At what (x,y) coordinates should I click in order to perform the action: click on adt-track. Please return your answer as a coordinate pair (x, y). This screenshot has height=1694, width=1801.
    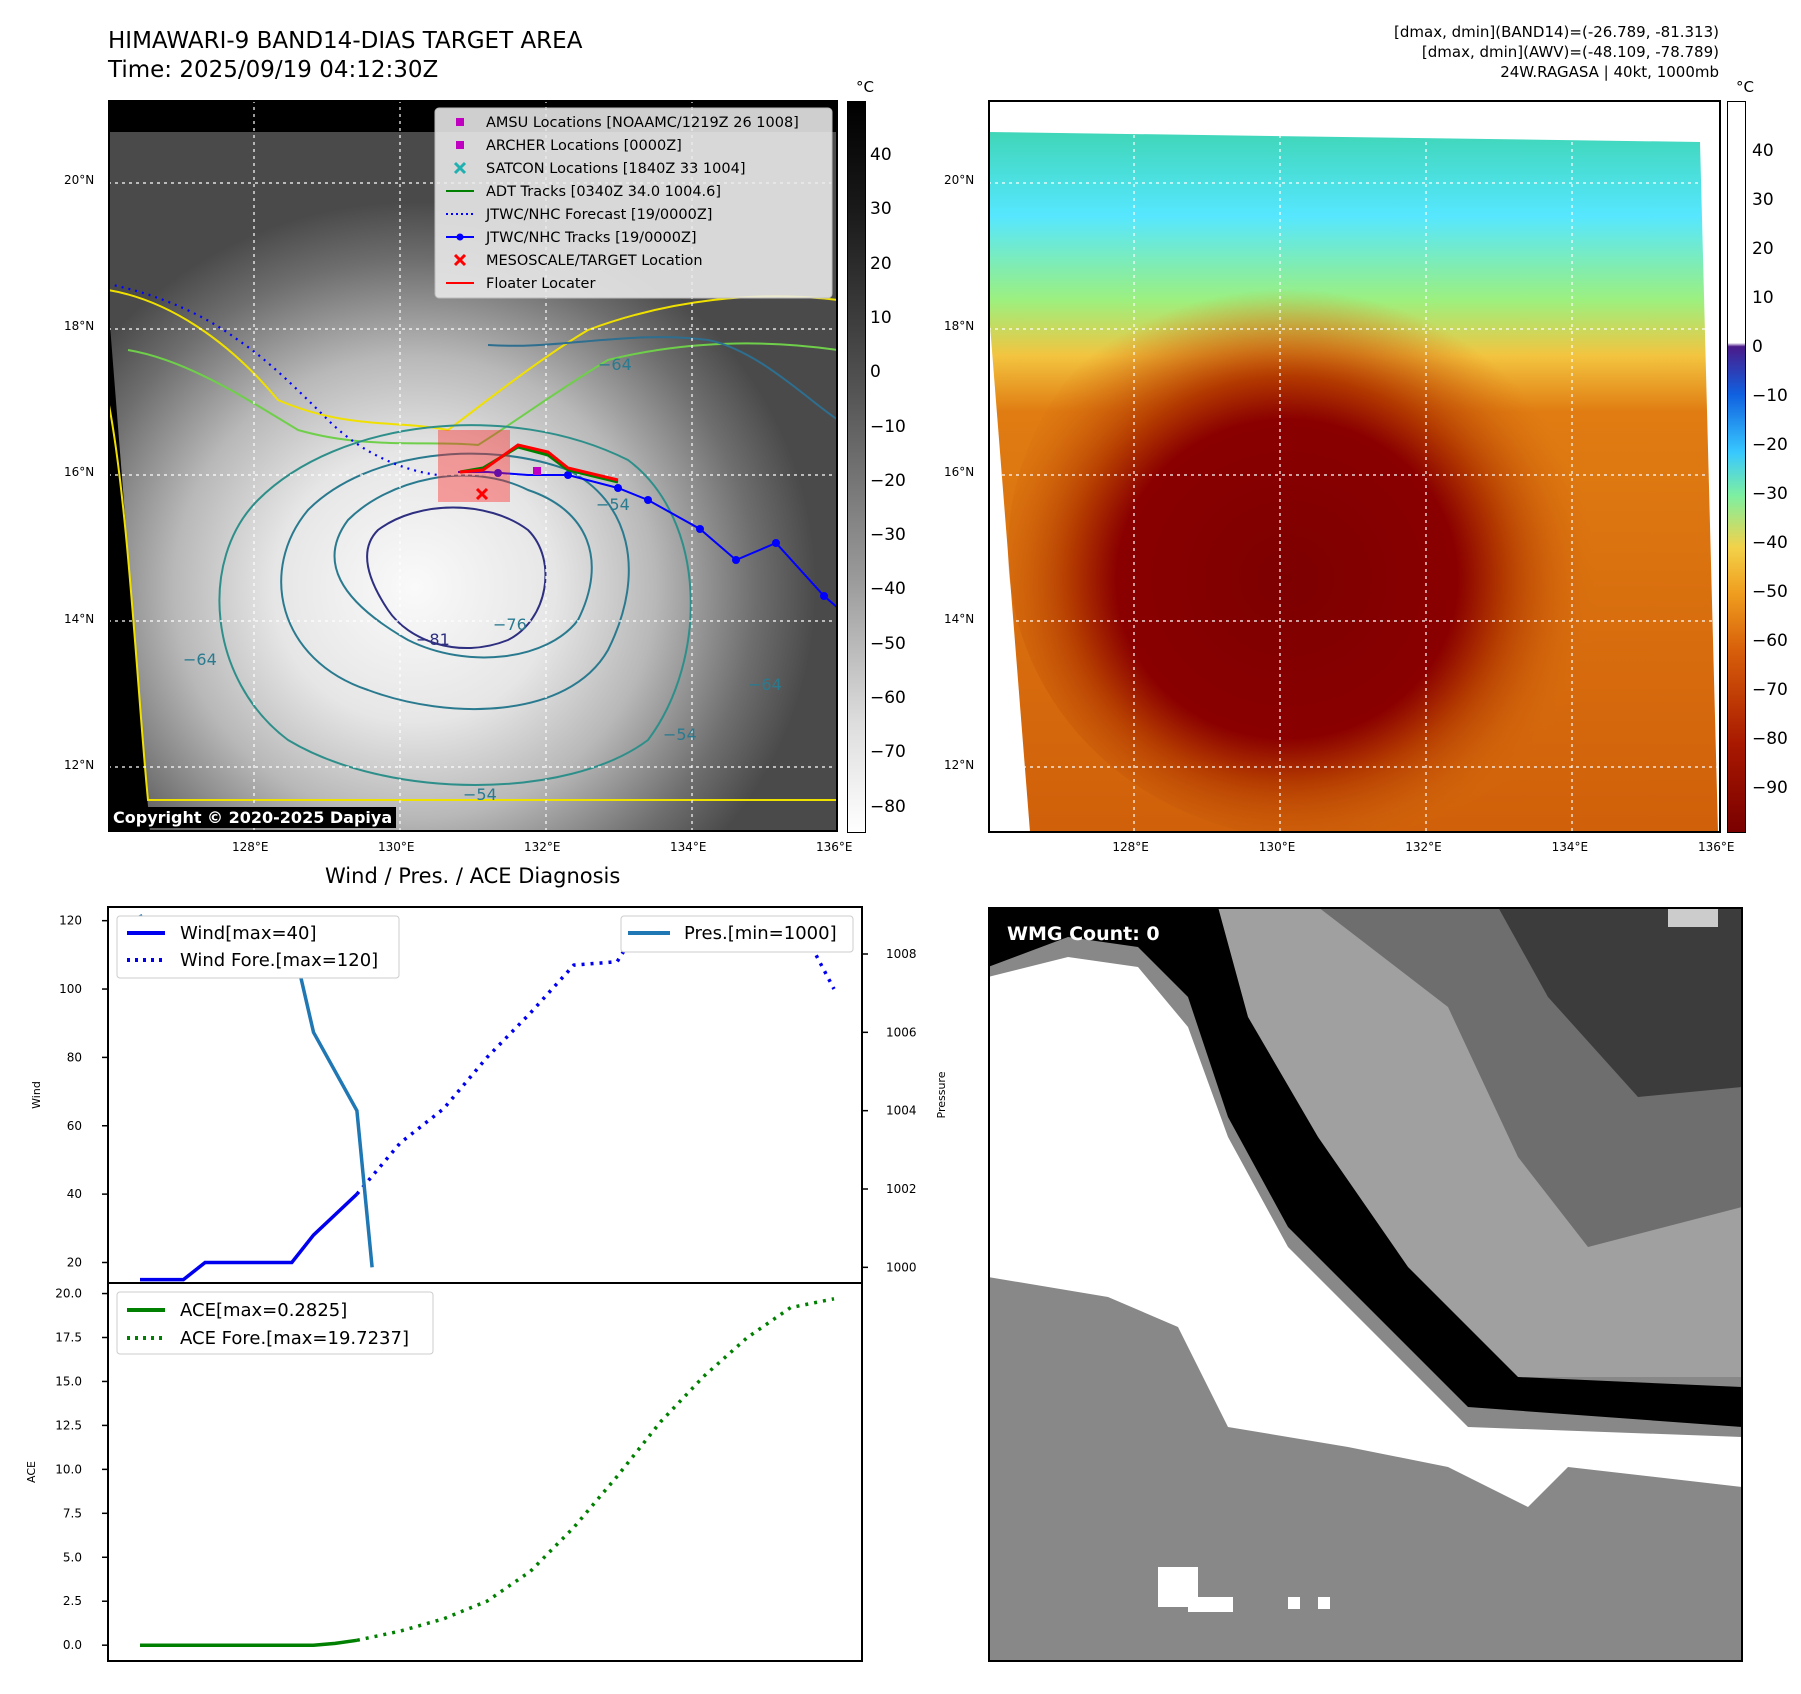
    Looking at the image, I should click on (539, 464).